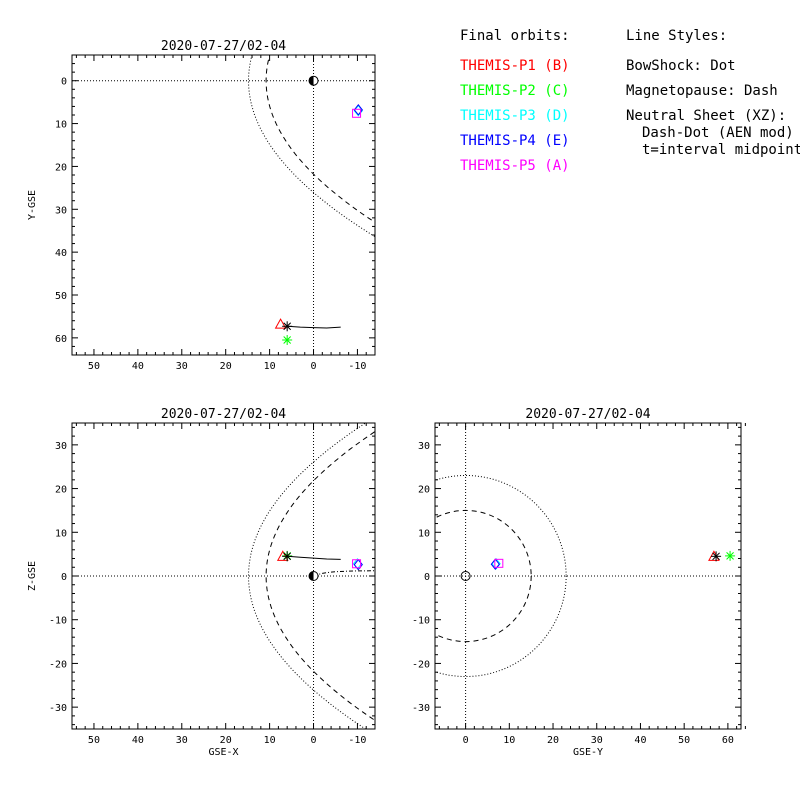  What do you see at coordinates (515, 36) in the screenshot?
I see `orbits-legend-title: Final orbits:` at bounding box center [515, 36].